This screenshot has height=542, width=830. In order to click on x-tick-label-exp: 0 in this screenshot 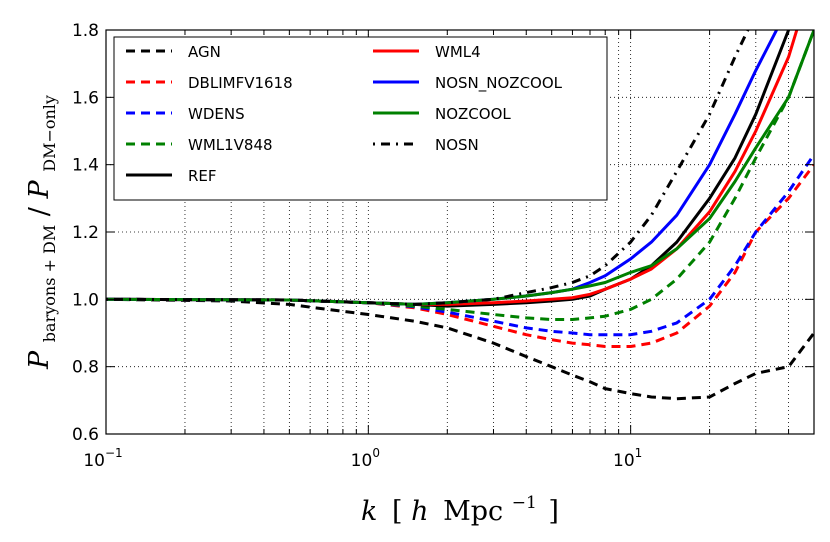, I will do `click(376, 453)`.